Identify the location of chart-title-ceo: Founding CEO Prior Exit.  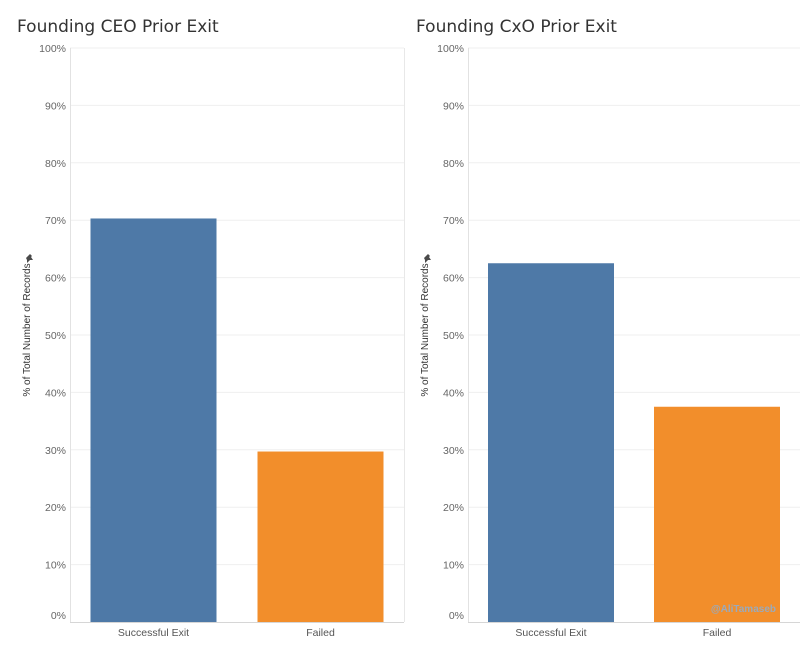
(118, 27).